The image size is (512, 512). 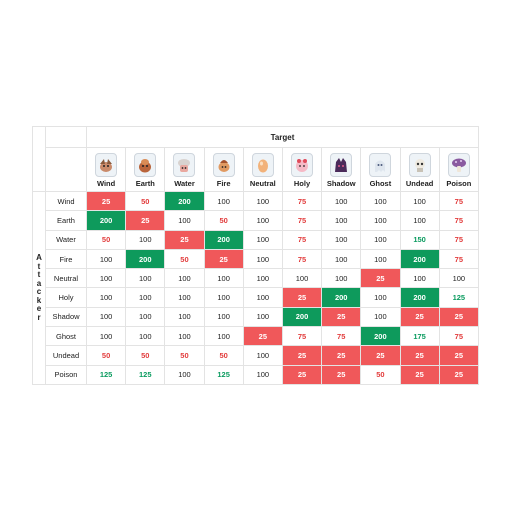 I want to click on table-row-poison: Poison 125 125 100 125 100 25 25 50 25 25, so click(x=256, y=375).